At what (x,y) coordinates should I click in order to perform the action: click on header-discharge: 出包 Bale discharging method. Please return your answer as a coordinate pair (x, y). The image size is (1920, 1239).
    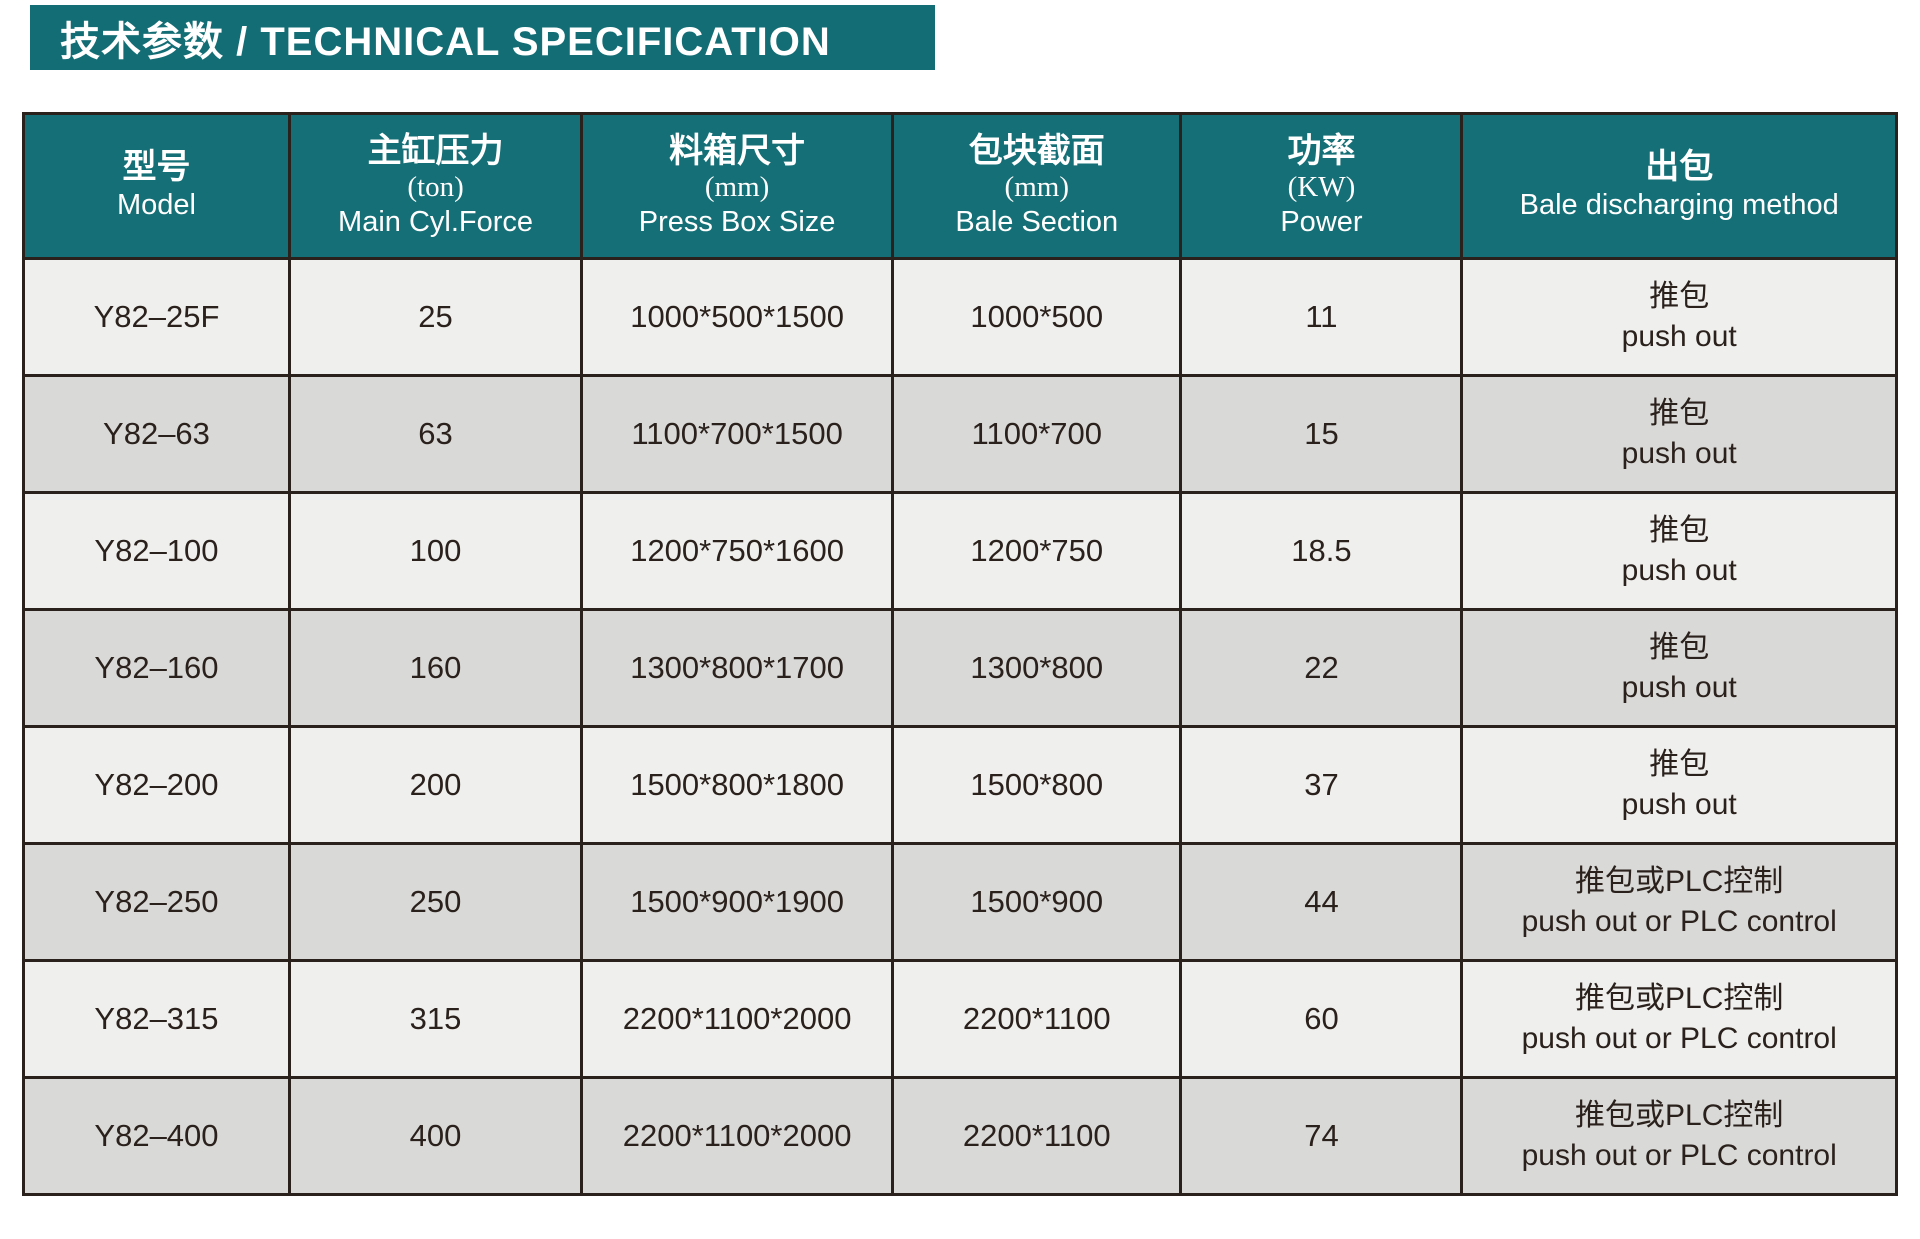
    Looking at the image, I should click on (1679, 186).